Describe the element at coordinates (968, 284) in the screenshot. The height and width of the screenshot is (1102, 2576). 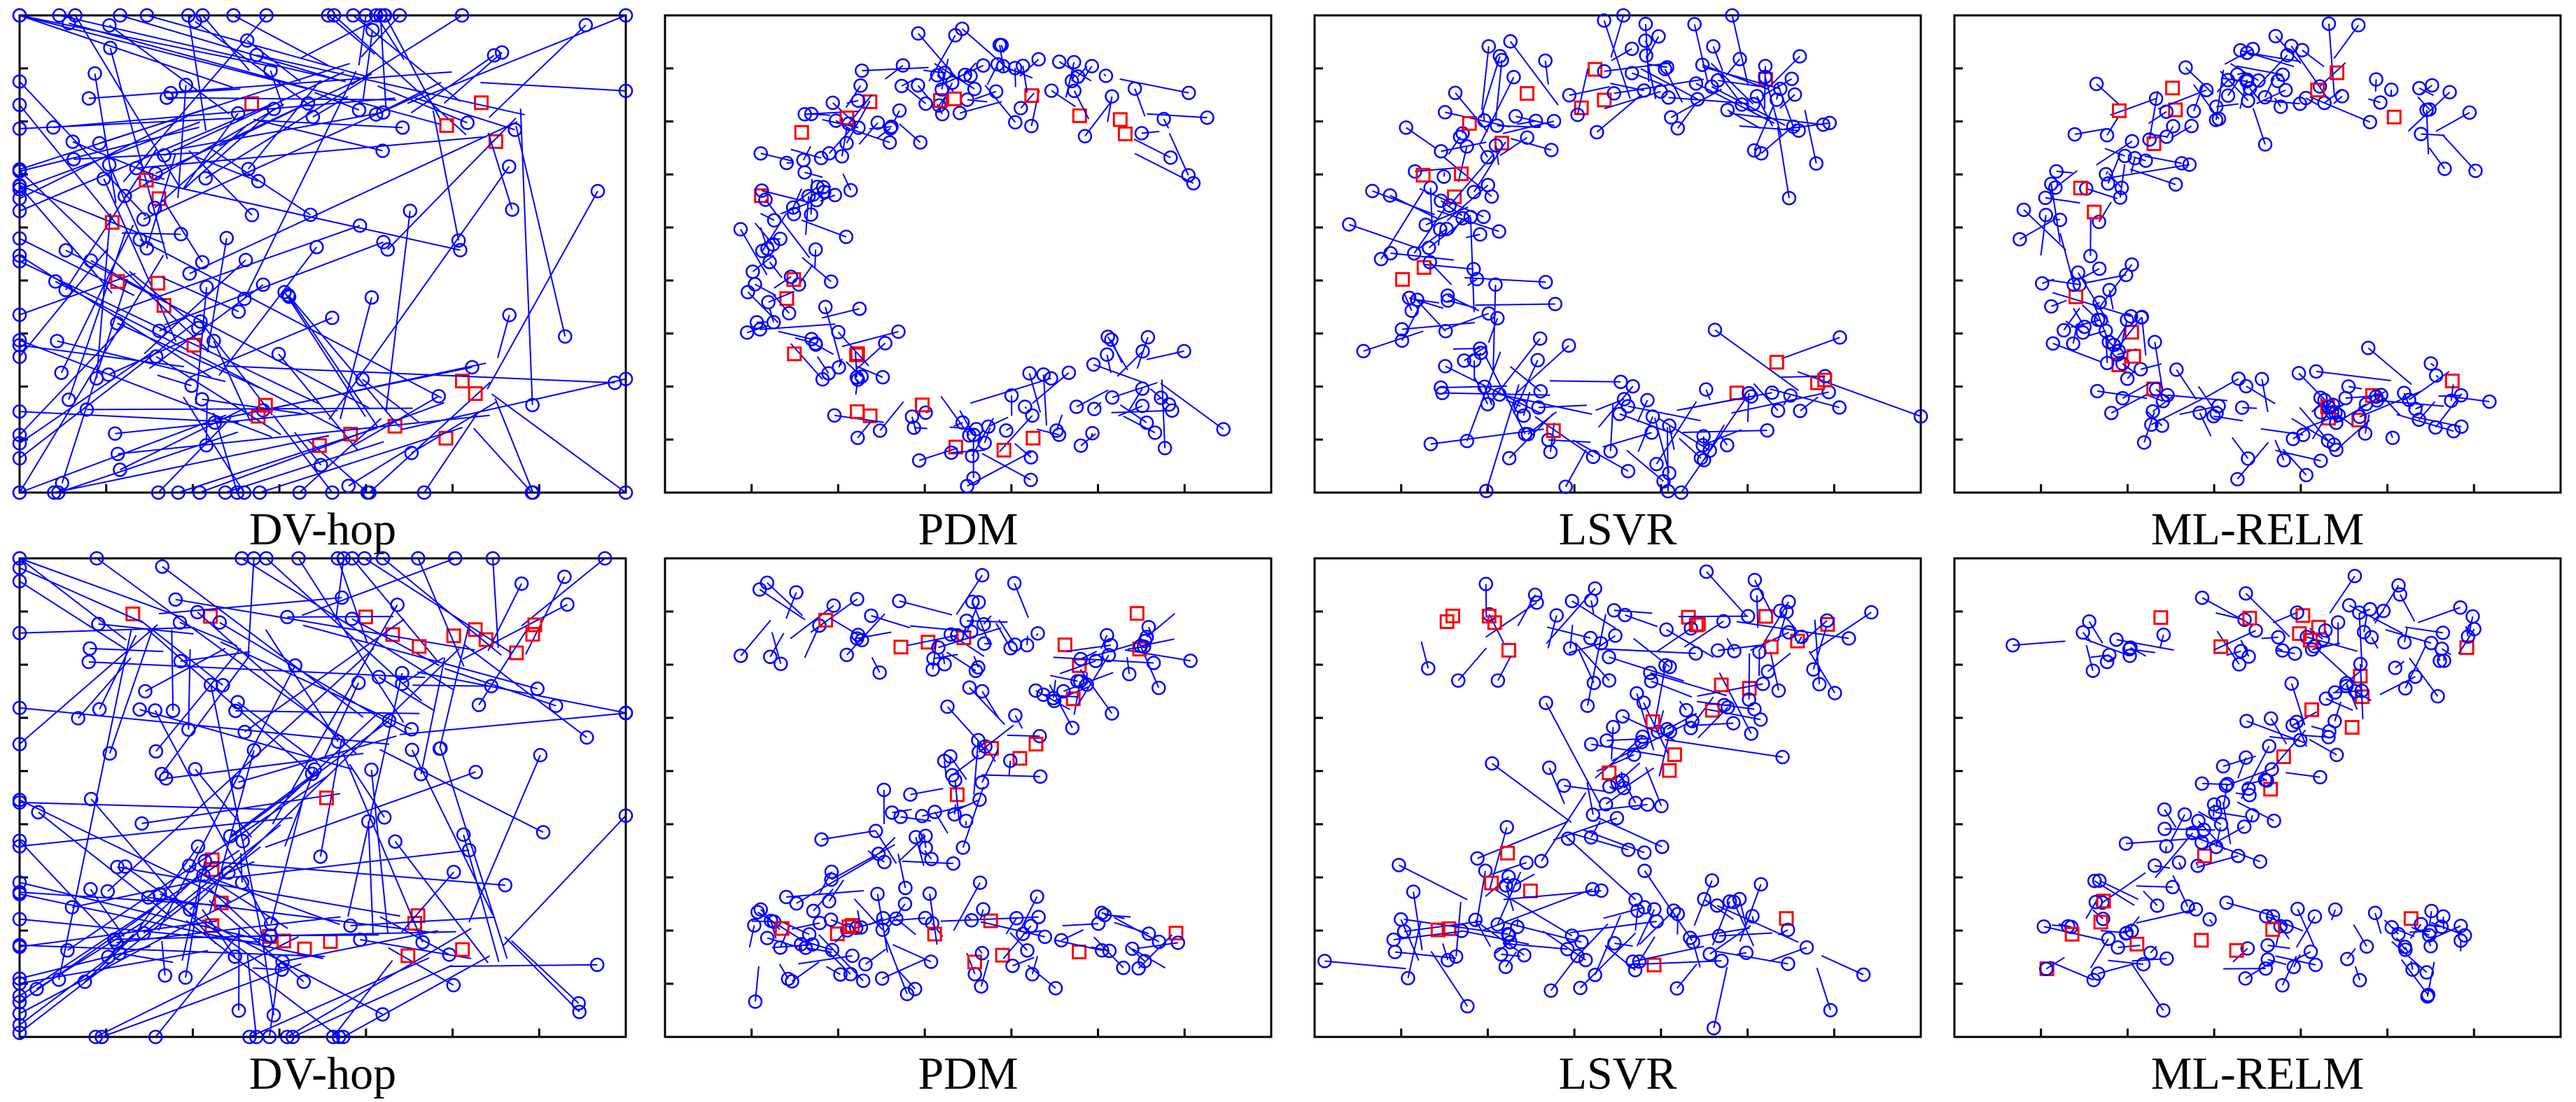
I see `panel-c-pdm: PDM` at that location.